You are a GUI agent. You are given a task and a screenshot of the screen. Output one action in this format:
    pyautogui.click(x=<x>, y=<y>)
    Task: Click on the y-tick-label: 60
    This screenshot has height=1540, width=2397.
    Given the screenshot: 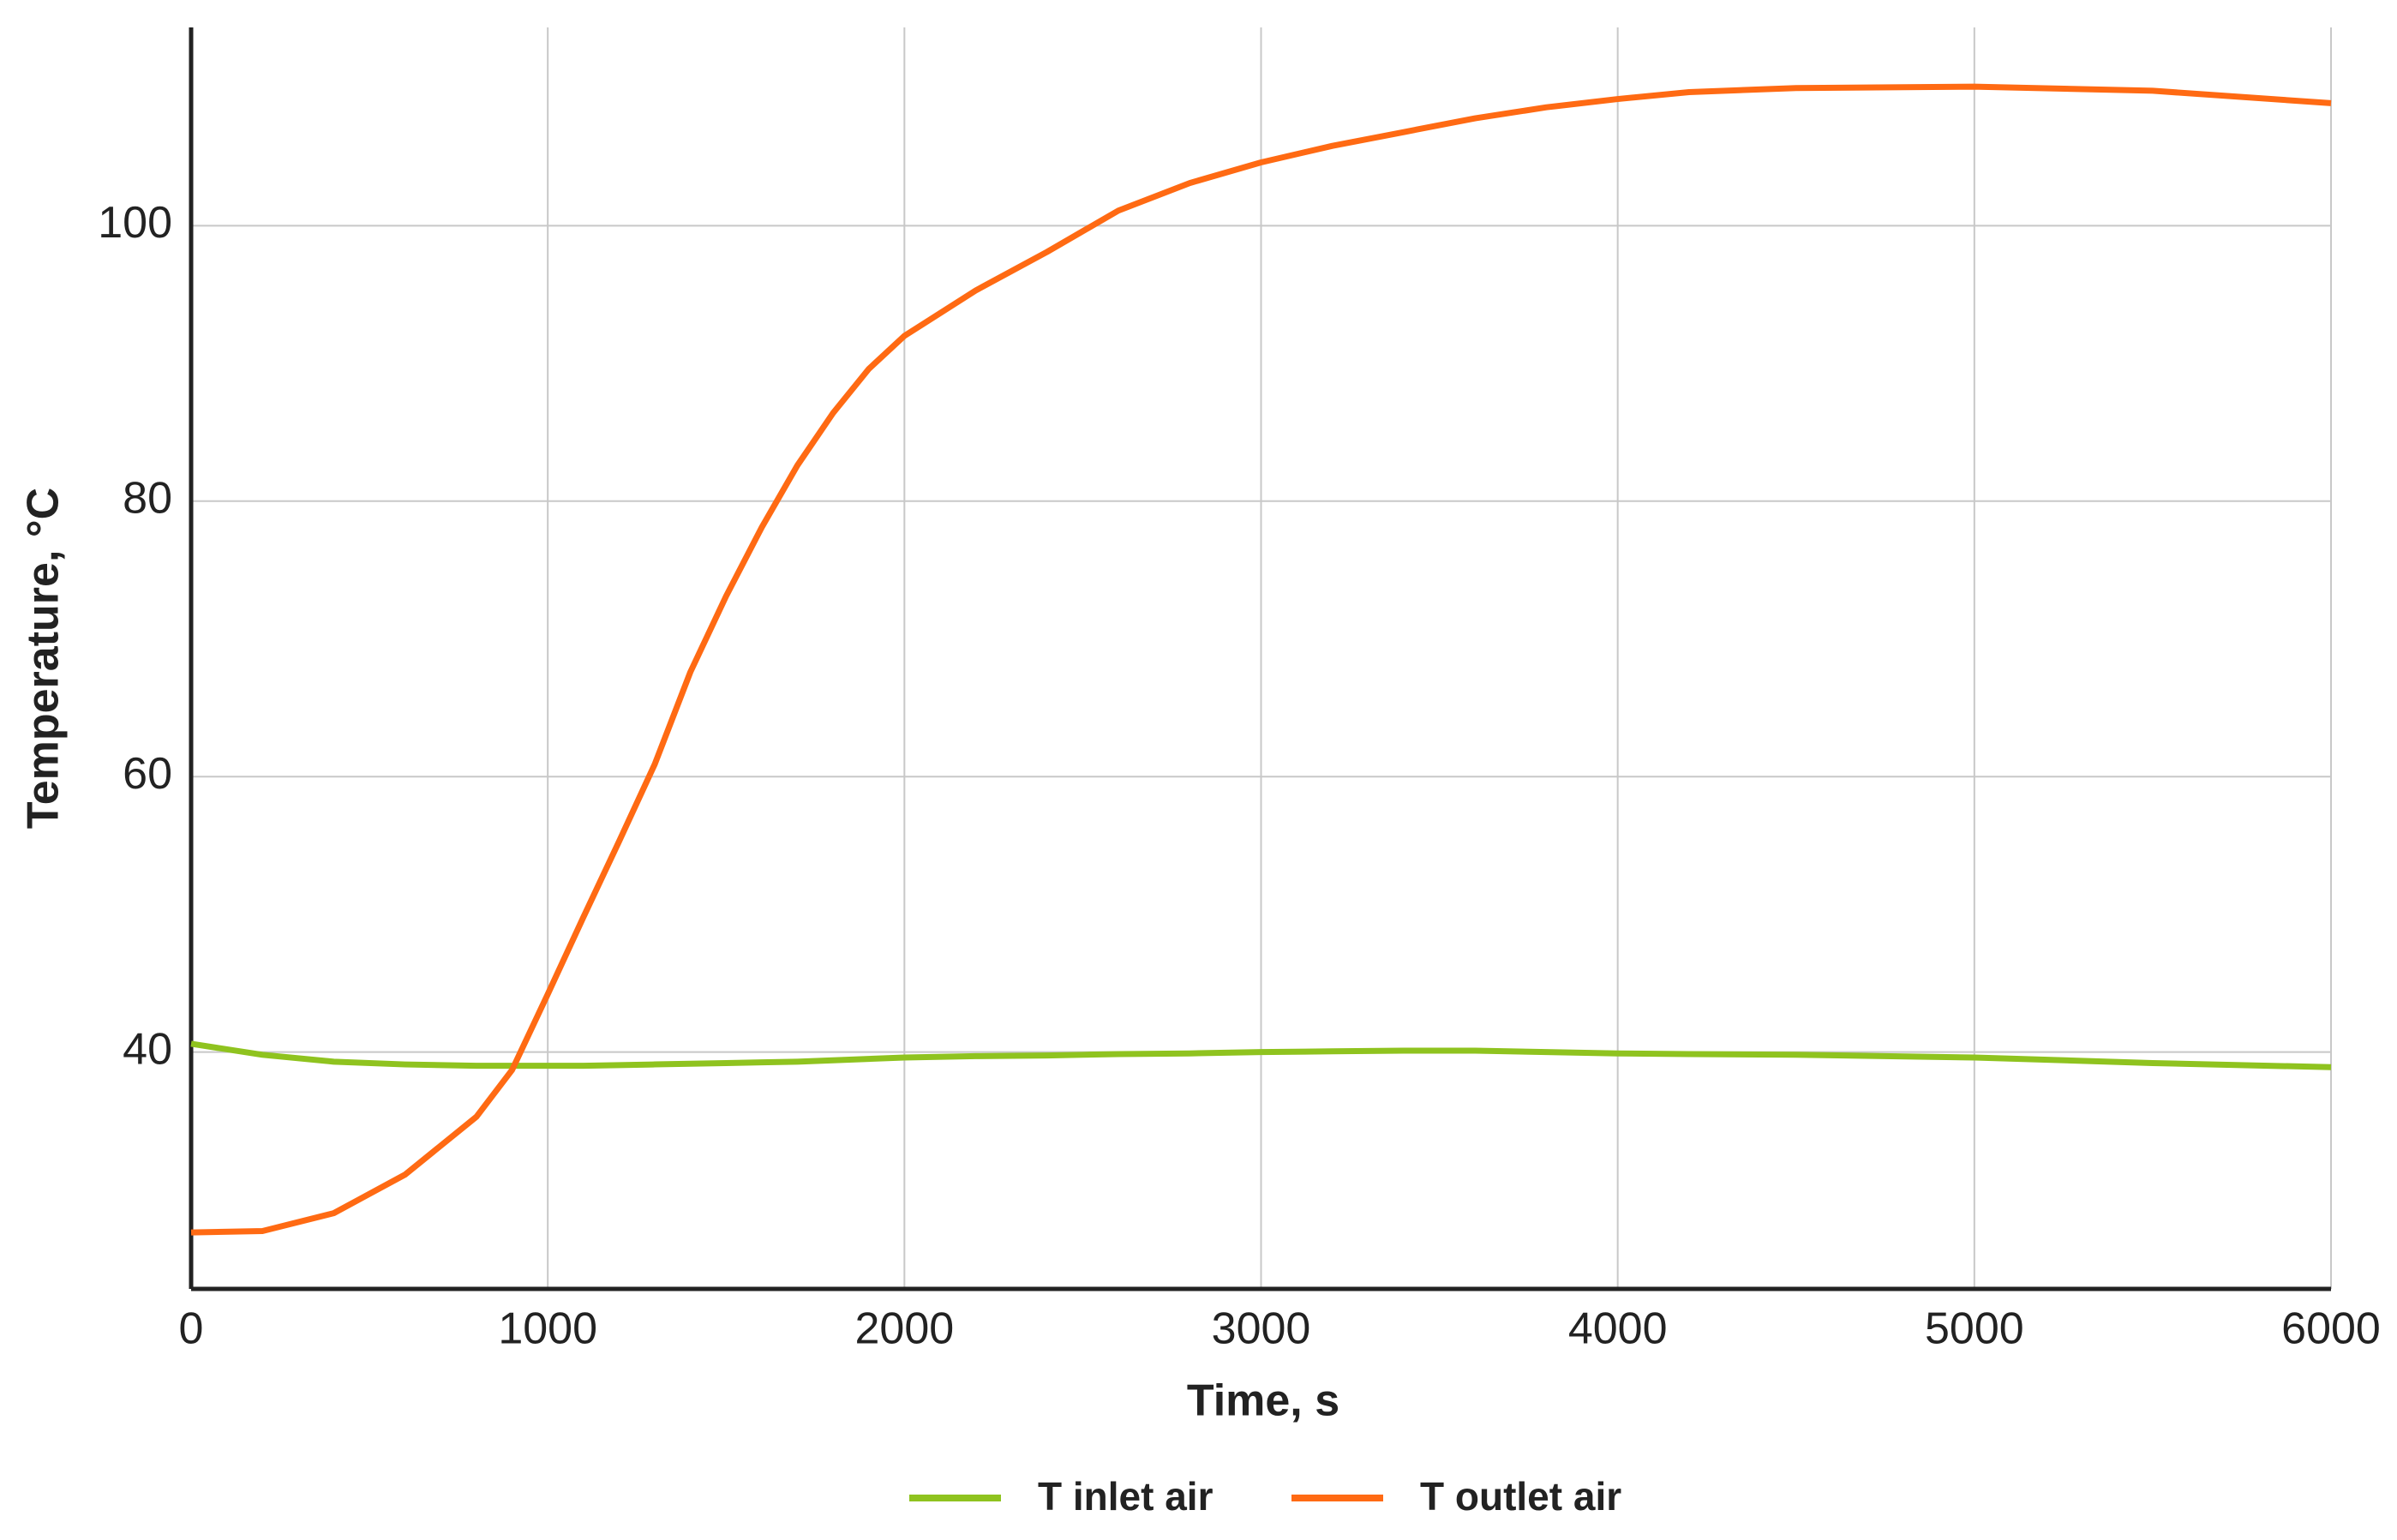 What is the action you would take?
    pyautogui.click(x=147, y=774)
    